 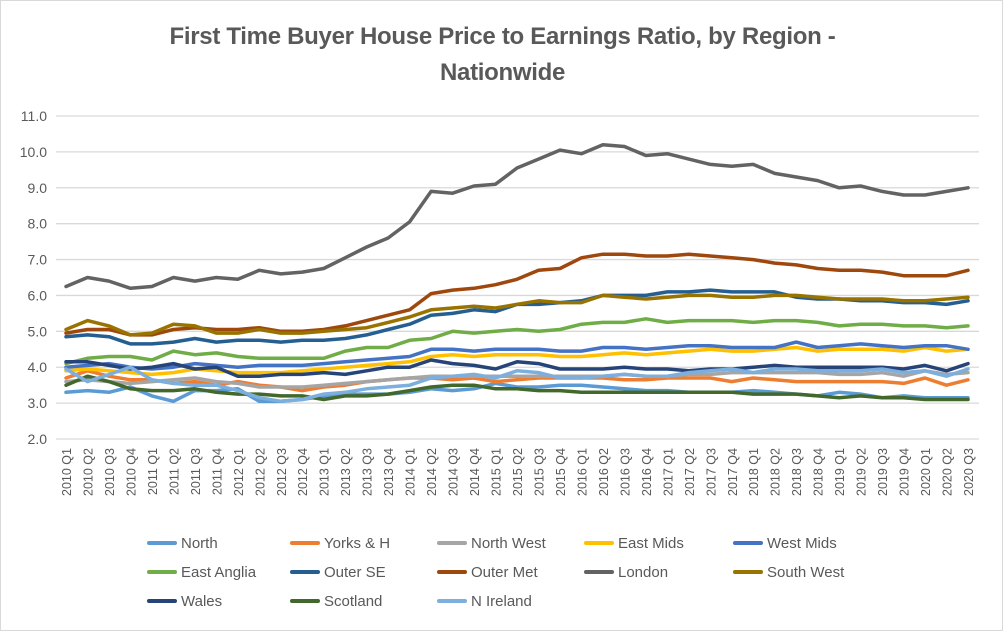 What do you see at coordinates (926, 472) in the screenshot?
I see `x-tick-label: 2020 Q1` at bounding box center [926, 472].